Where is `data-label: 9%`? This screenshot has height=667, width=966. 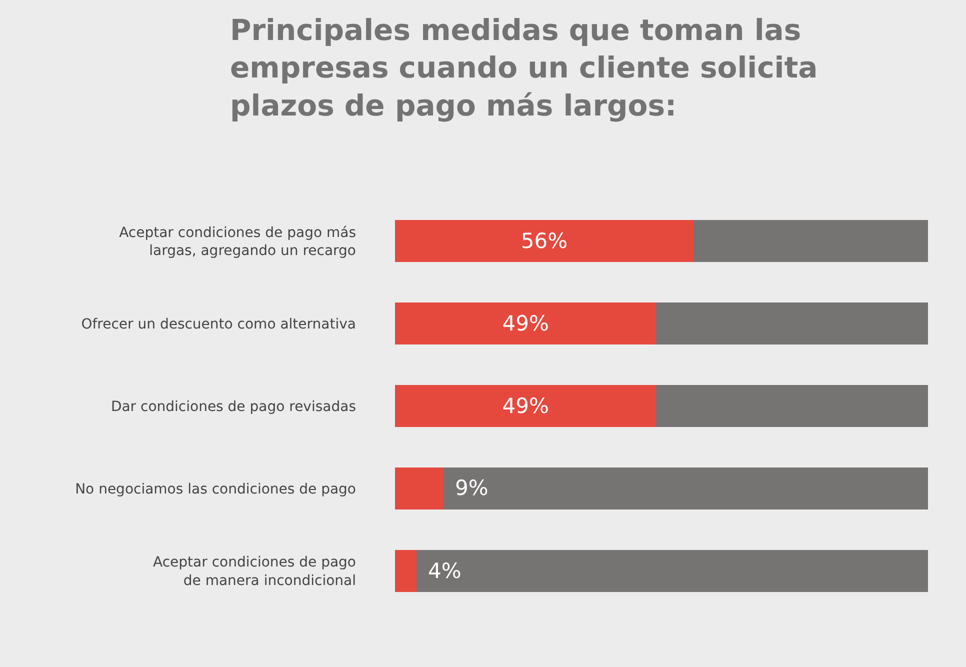
data-label: 9% is located at coordinates (471, 488).